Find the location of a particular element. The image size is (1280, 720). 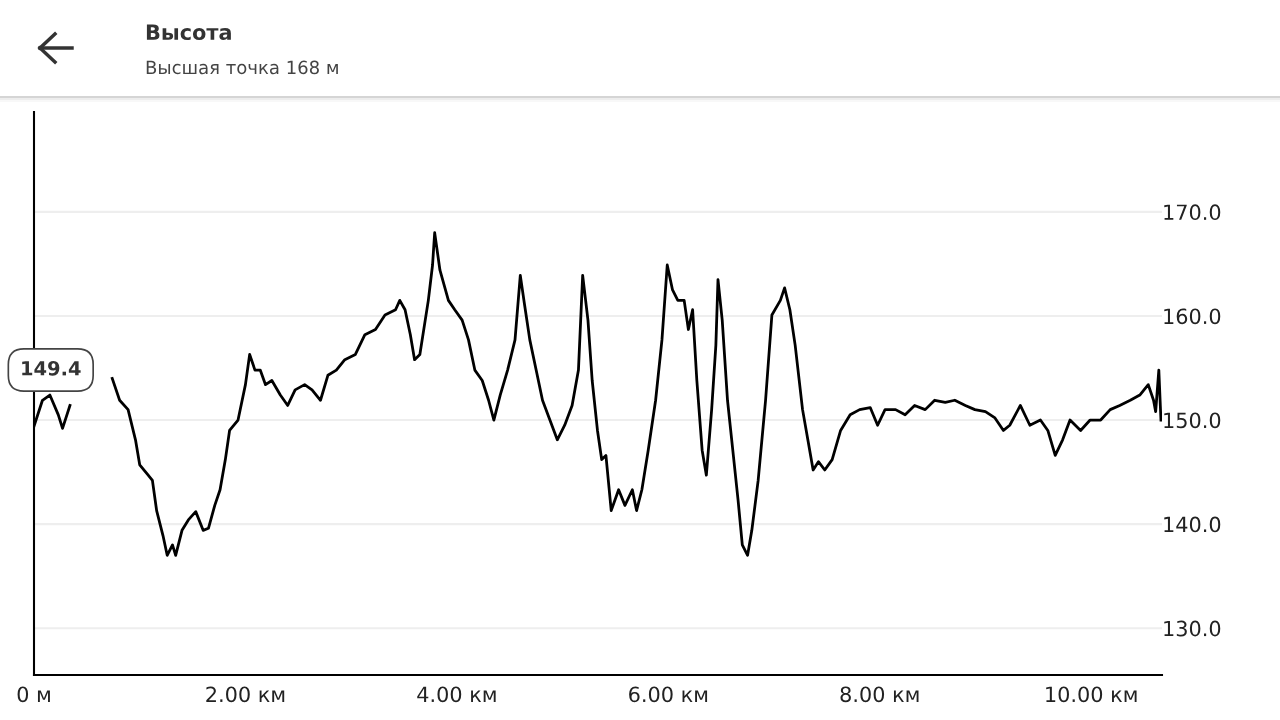

x-tick-label: 0 м is located at coordinates (33, 694).